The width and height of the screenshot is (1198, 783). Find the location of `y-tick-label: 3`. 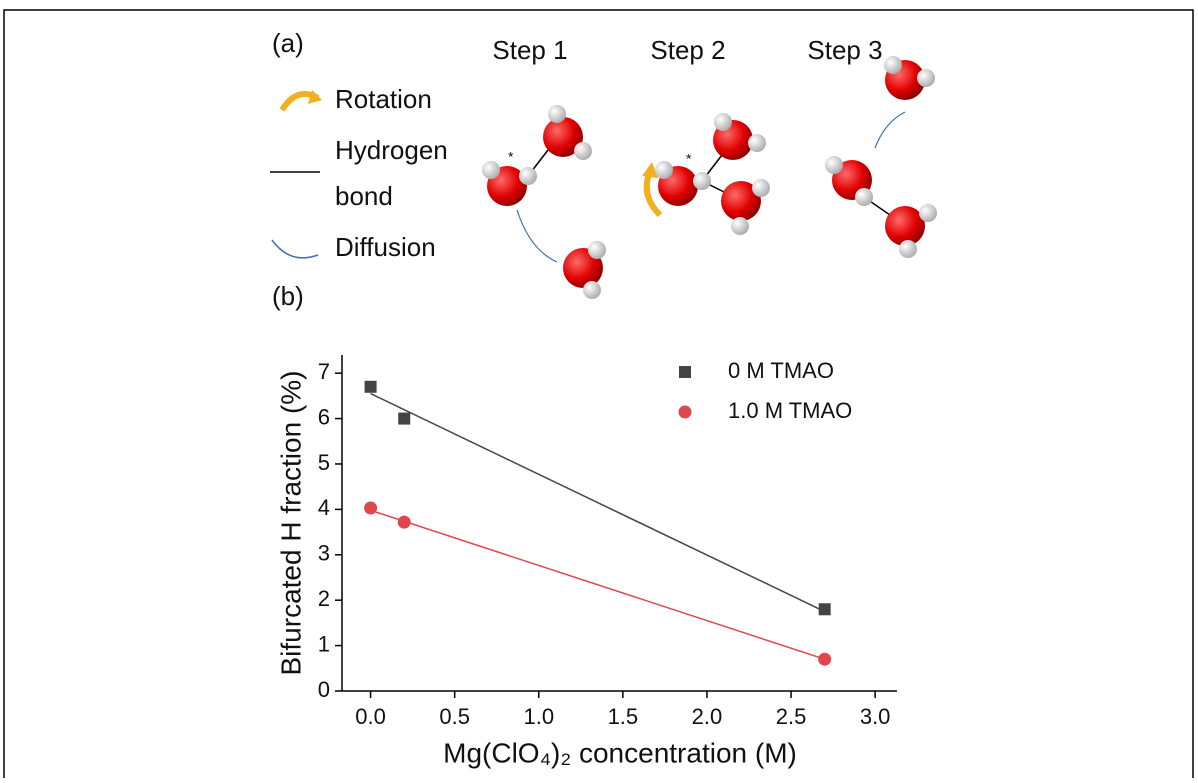

y-tick-label: 3 is located at coordinates (324, 553).